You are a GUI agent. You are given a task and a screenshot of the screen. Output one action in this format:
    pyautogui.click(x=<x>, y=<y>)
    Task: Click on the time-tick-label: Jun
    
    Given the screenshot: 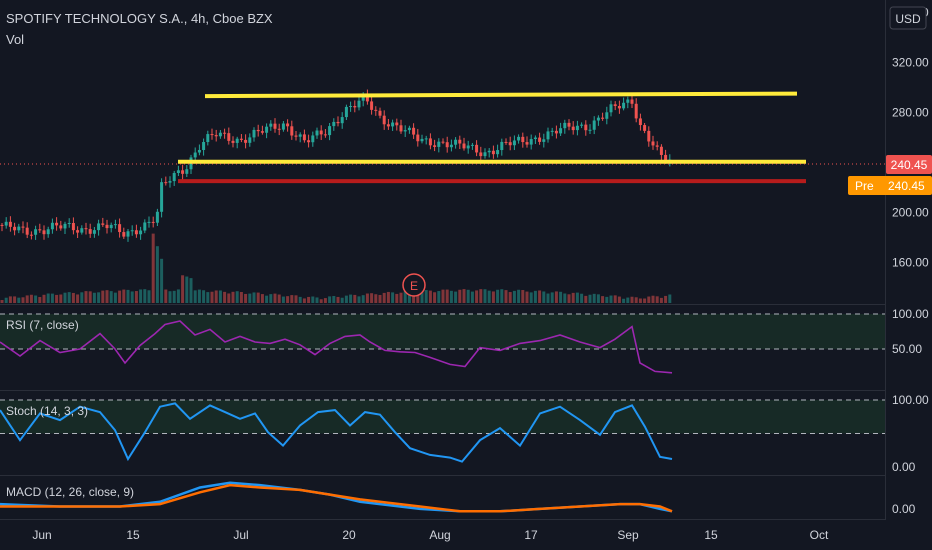 What is the action you would take?
    pyautogui.click(x=41, y=535)
    